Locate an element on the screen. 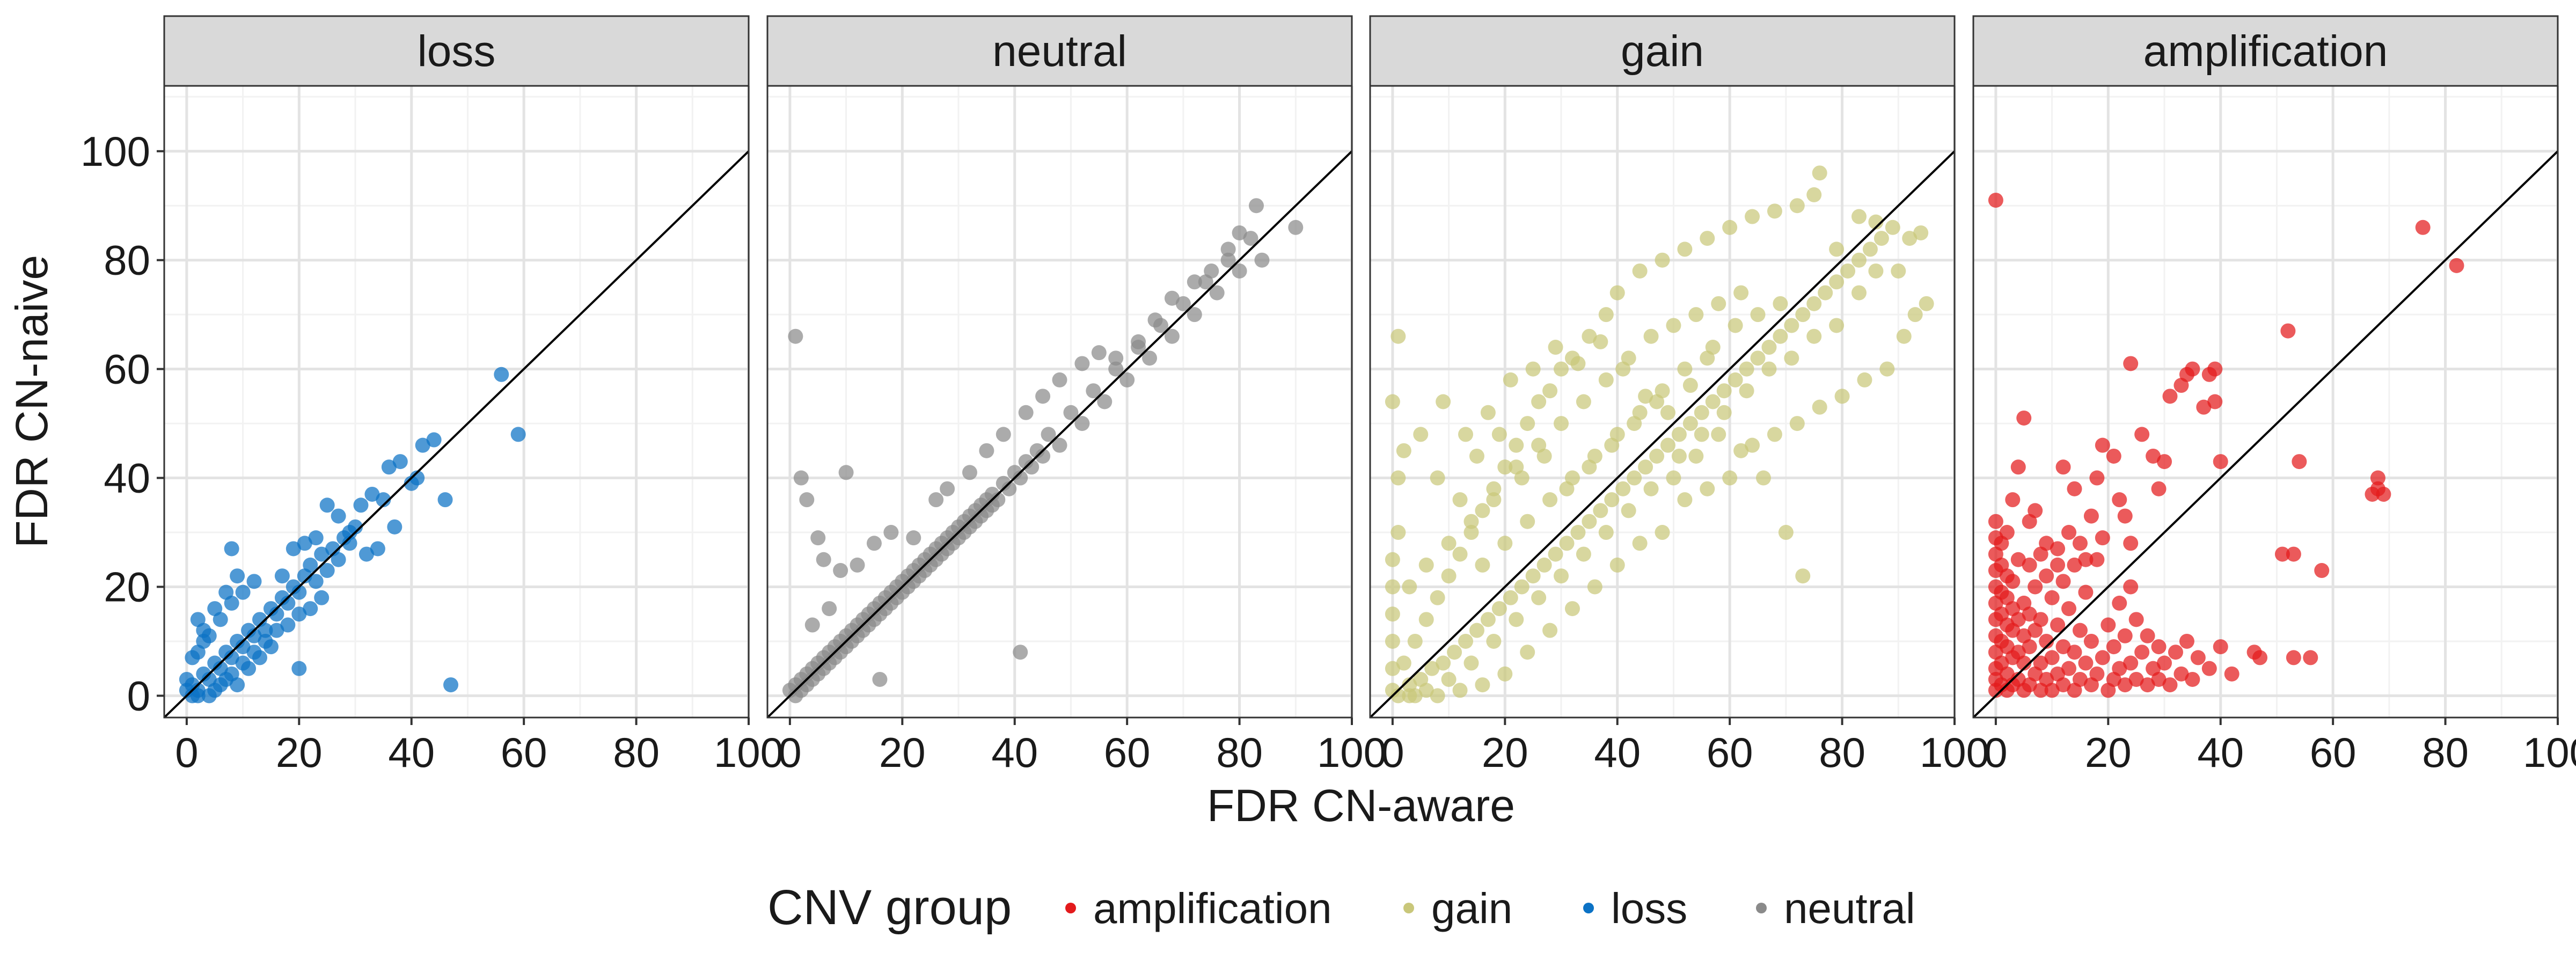 The width and height of the screenshot is (2576, 966). reference-line is located at coordinates (456, 434).